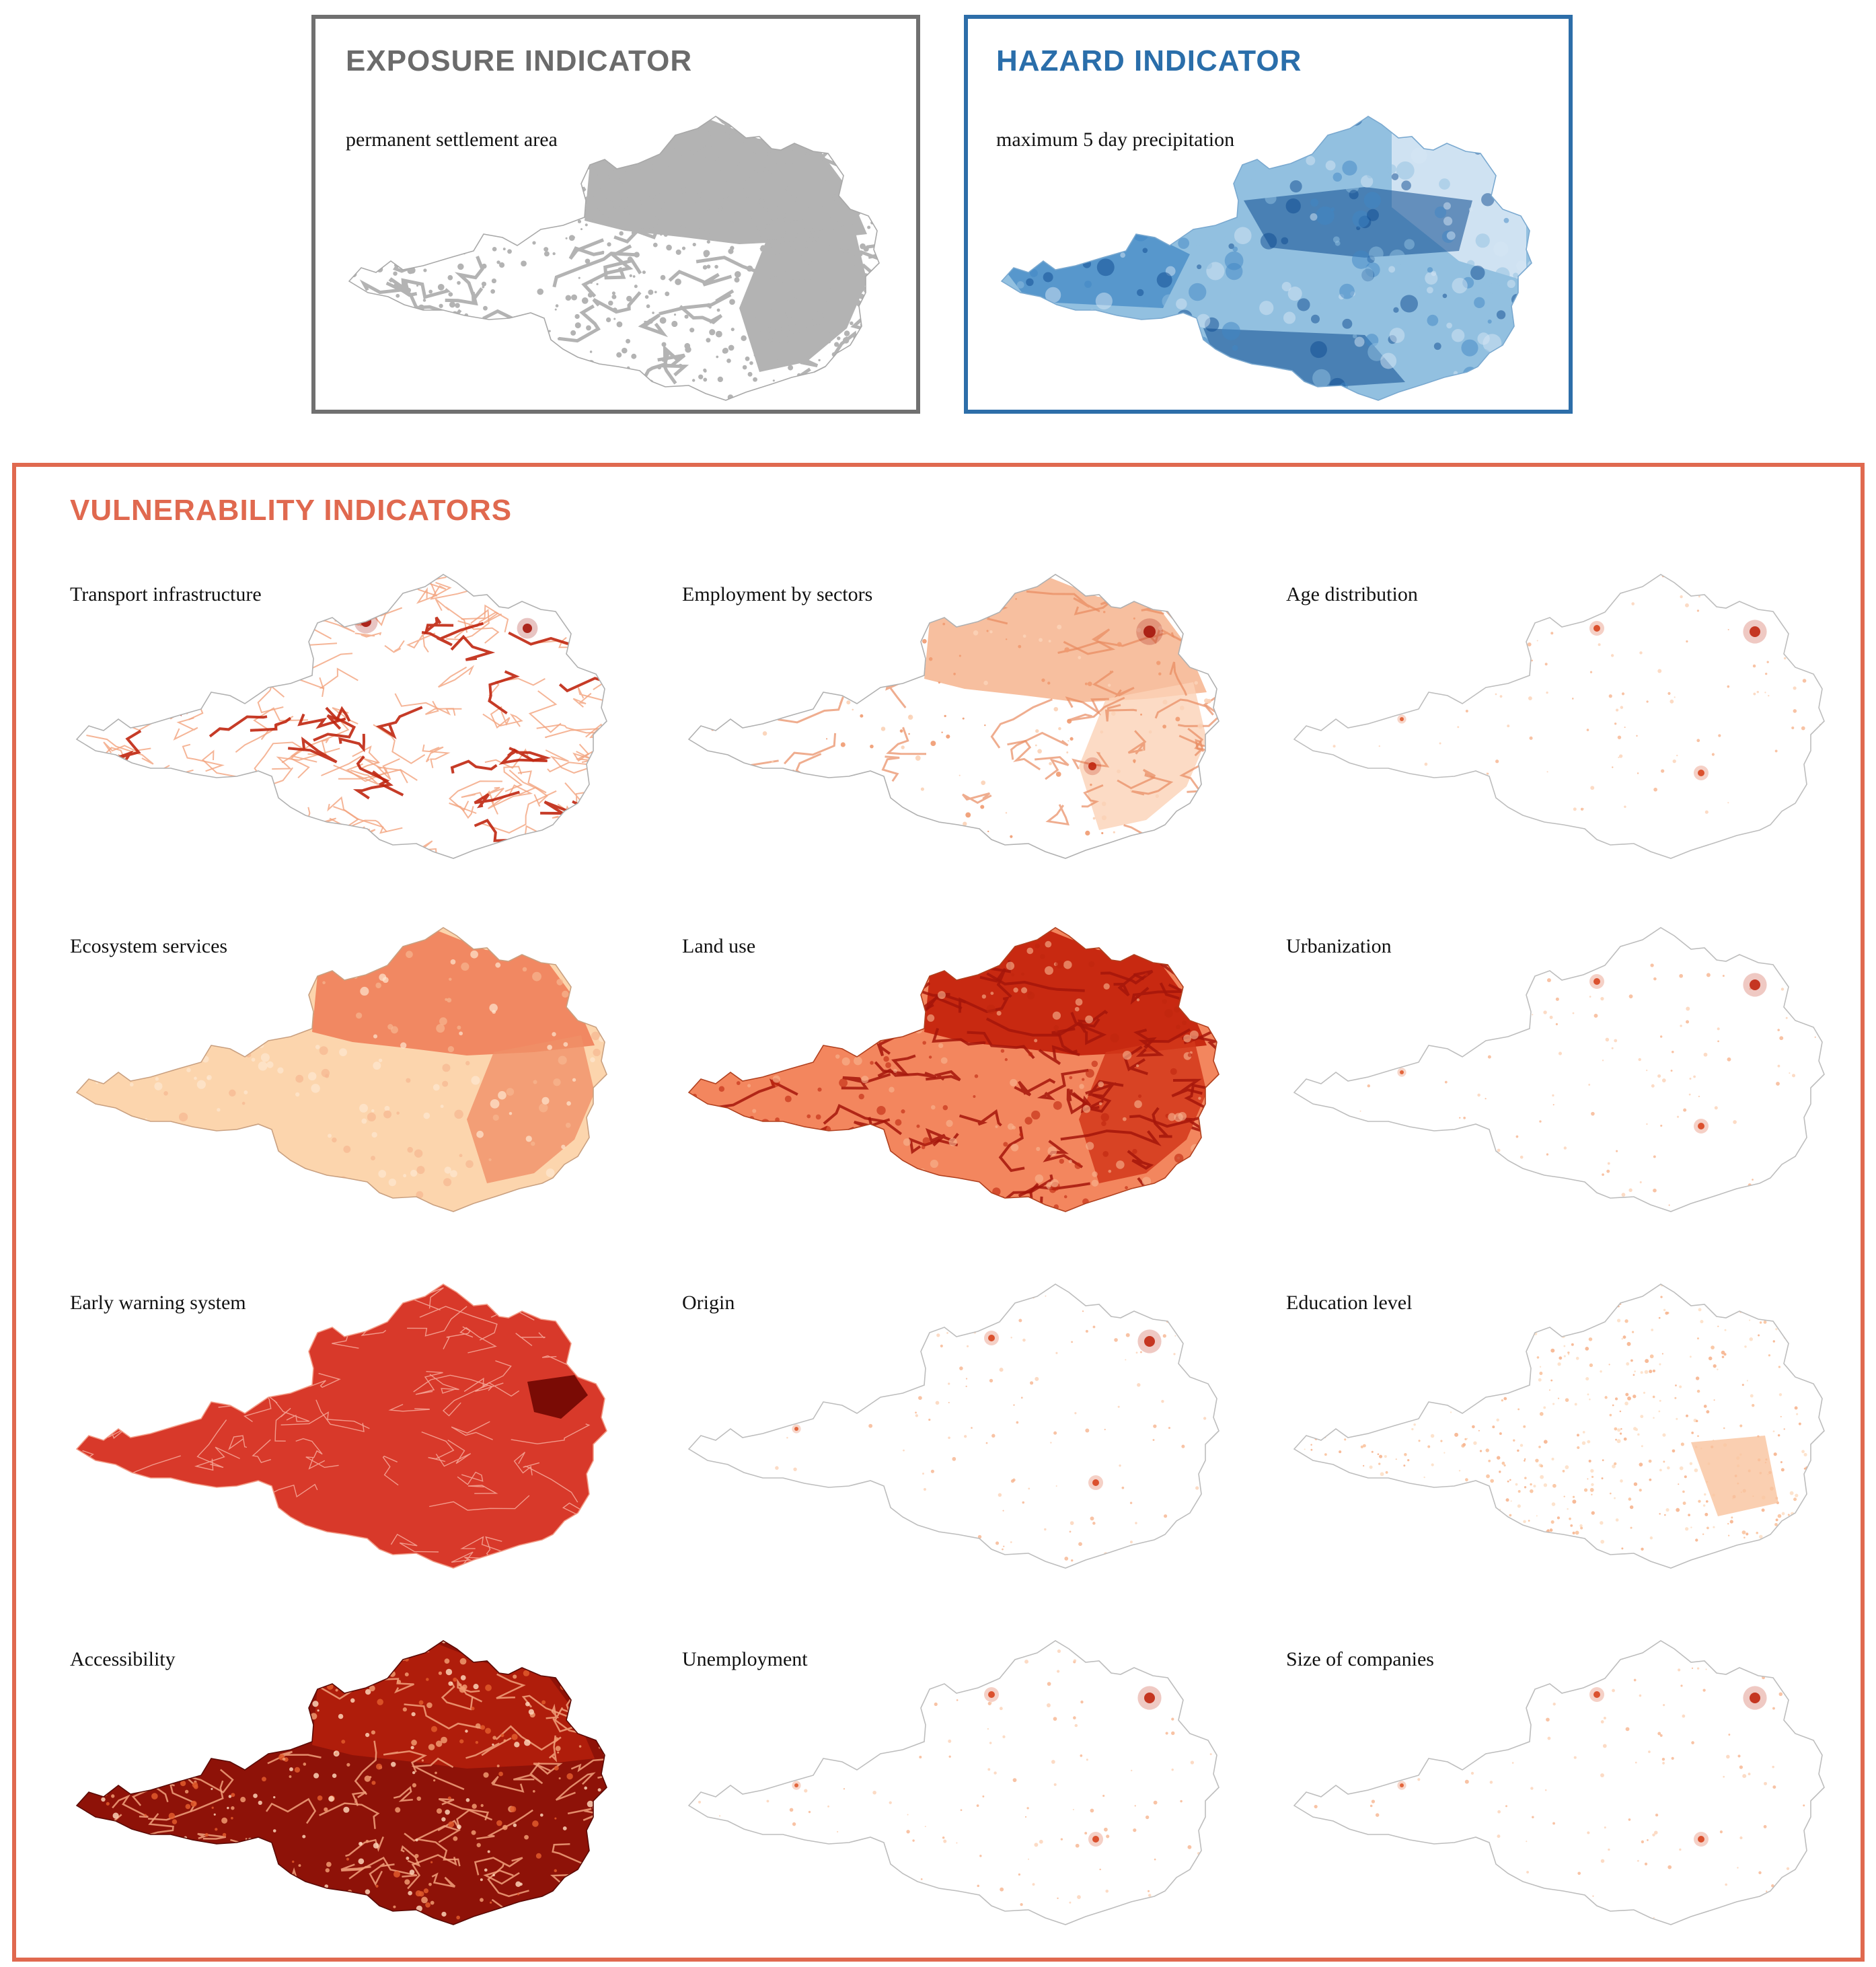 The image size is (1876, 1967). Describe the element at coordinates (1115, 139) in the screenshot. I see `hazard-map-caption: maximum 5 day precipitation` at that location.